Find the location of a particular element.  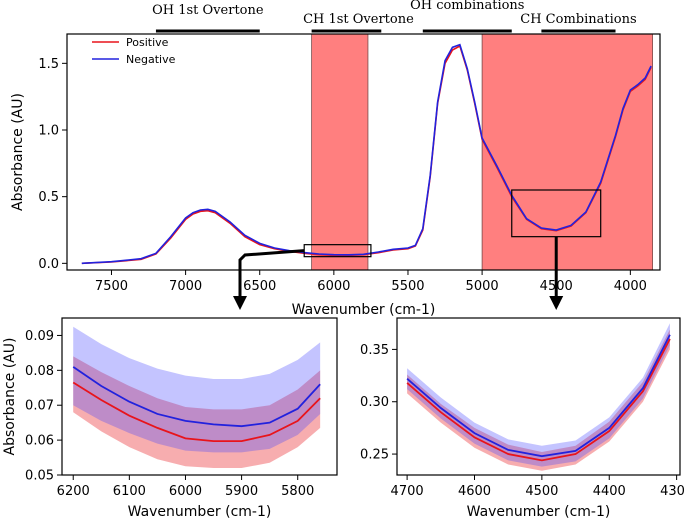

y-tick-label: 0.5 is located at coordinates (48, 197).